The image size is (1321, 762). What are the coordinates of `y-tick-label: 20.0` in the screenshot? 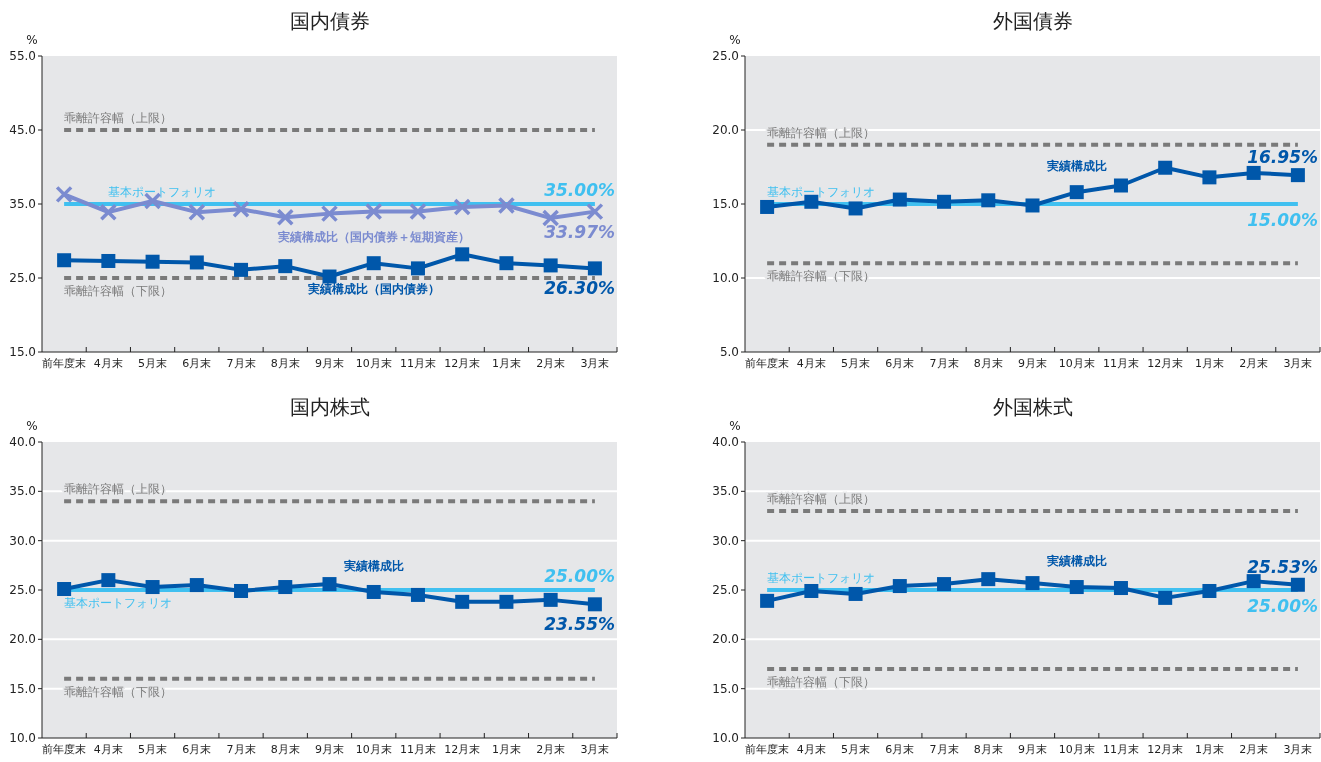 It's located at (725, 130).